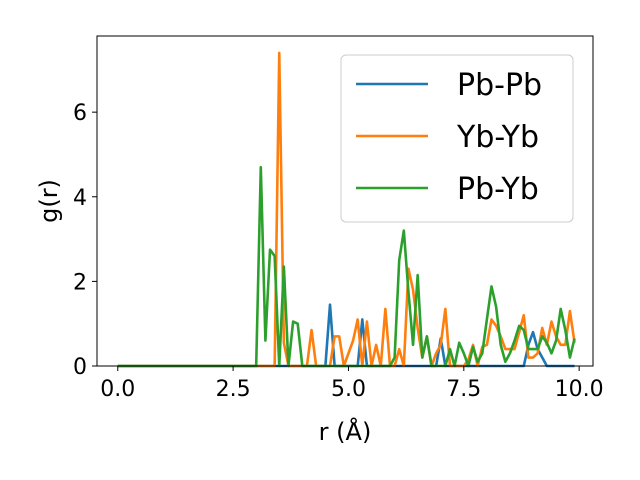 The height and width of the screenshot is (480, 640). Describe the element at coordinates (85, 240) in the screenshot. I see `y-axis-ticks: 0 2 4 6` at that location.